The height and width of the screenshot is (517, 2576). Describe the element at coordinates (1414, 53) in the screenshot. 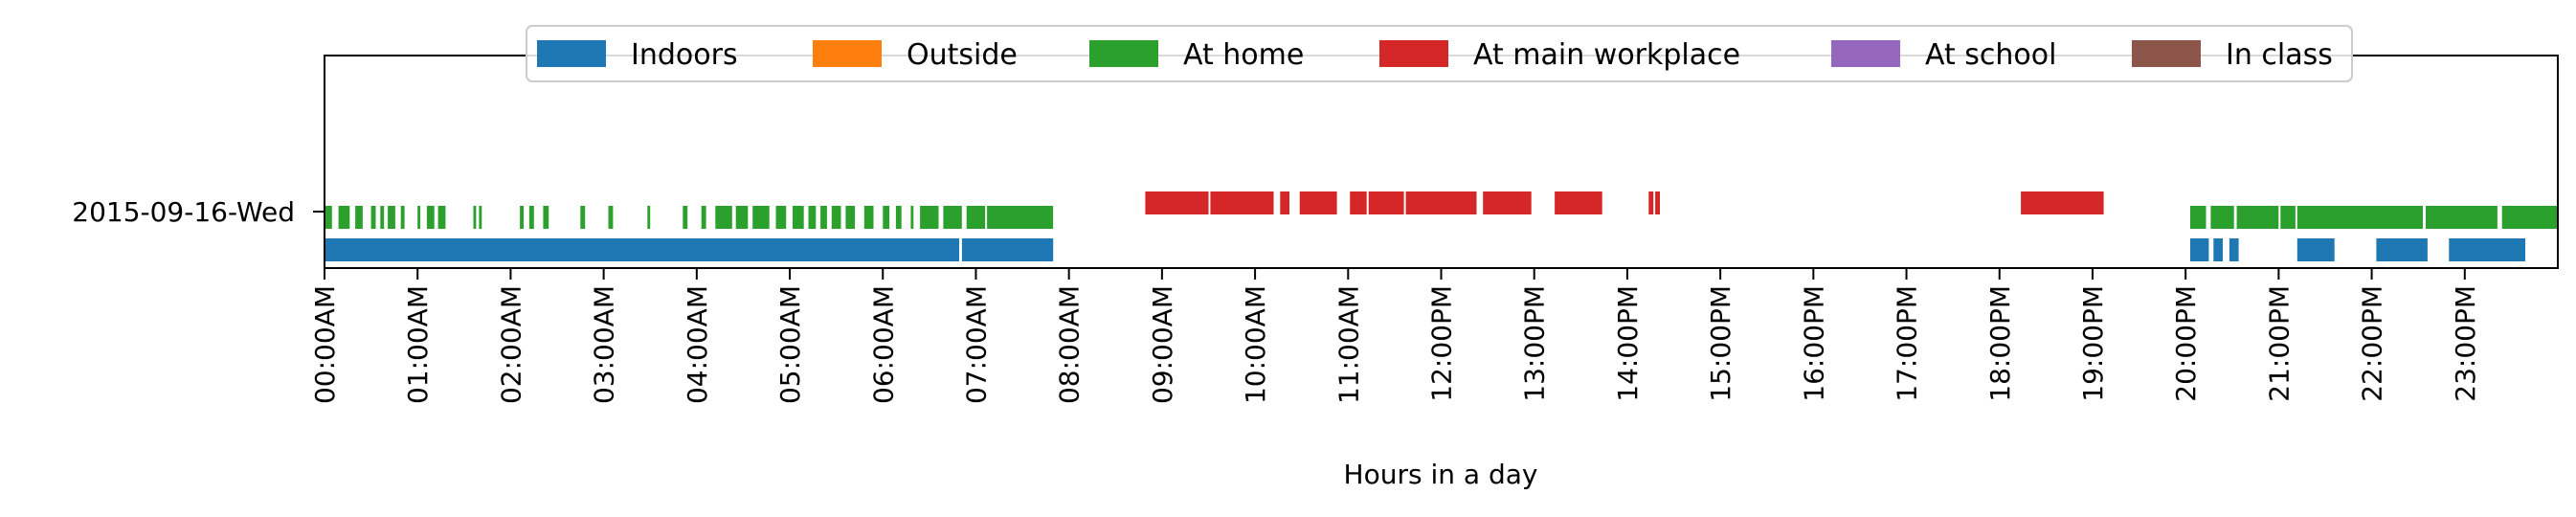

I see `legend-swatch-at-main-workplace` at that location.